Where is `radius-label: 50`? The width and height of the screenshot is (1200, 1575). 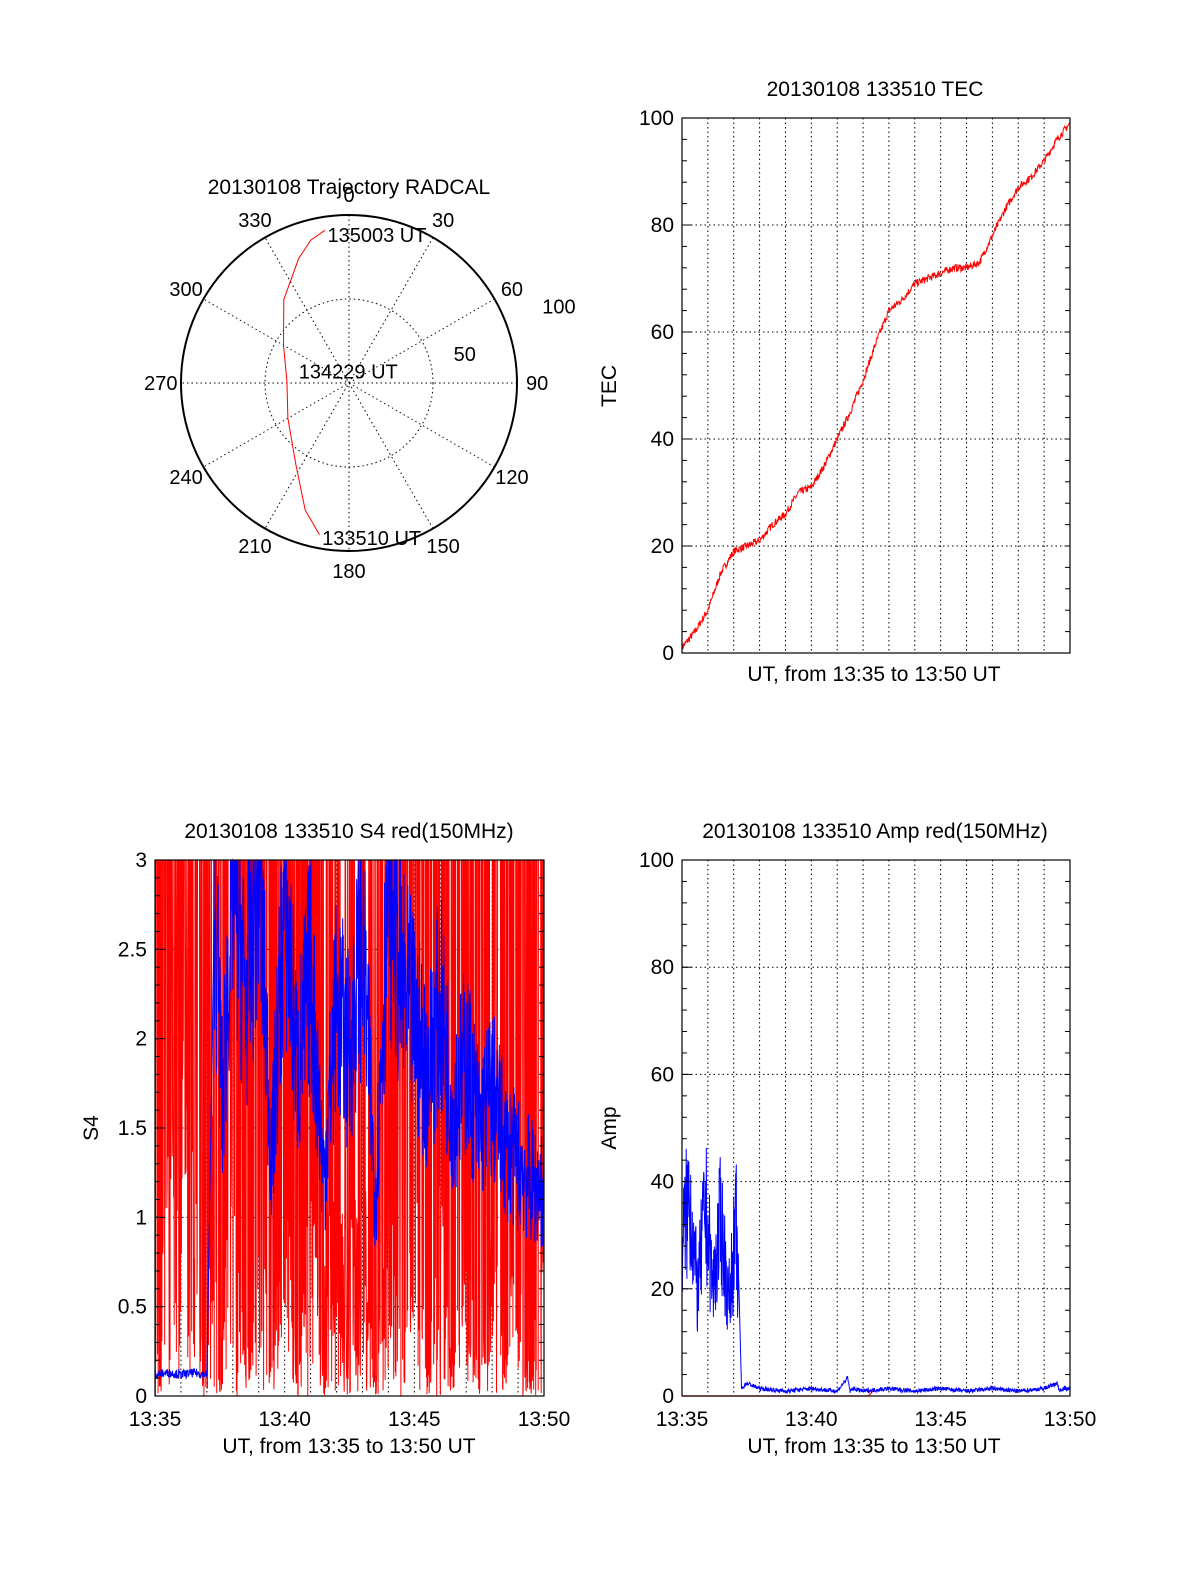
radius-label: 50 is located at coordinates (465, 355).